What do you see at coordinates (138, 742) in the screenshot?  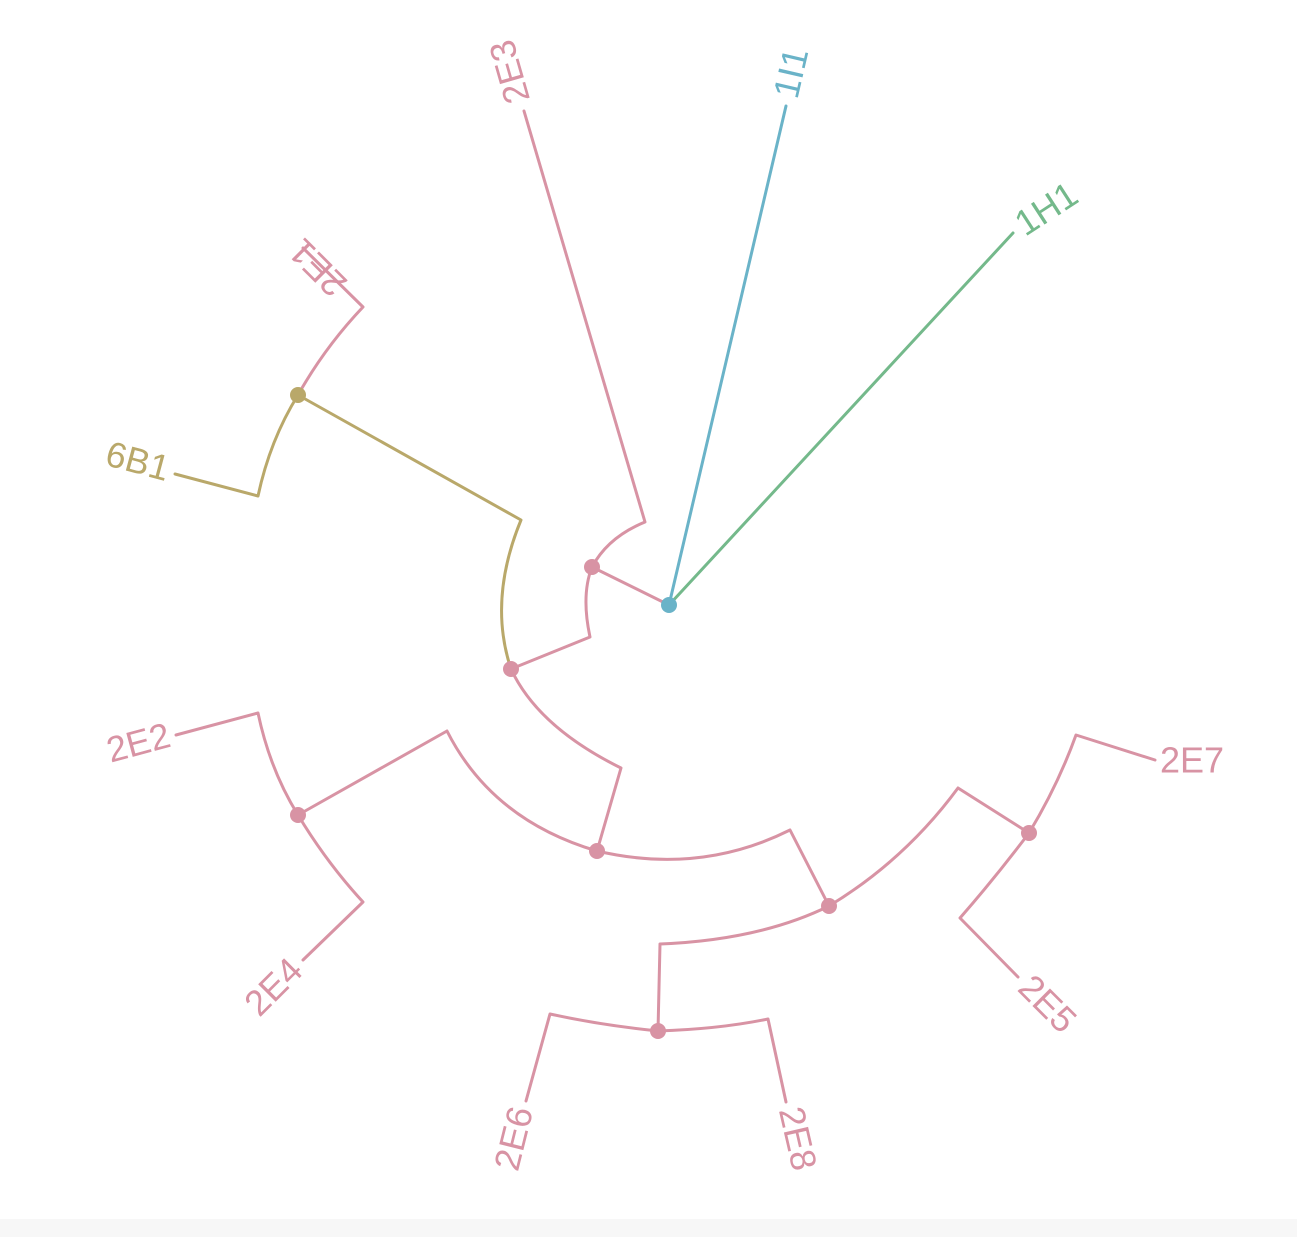 I see `leaf-label-2e2: 2E2` at bounding box center [138, 742].